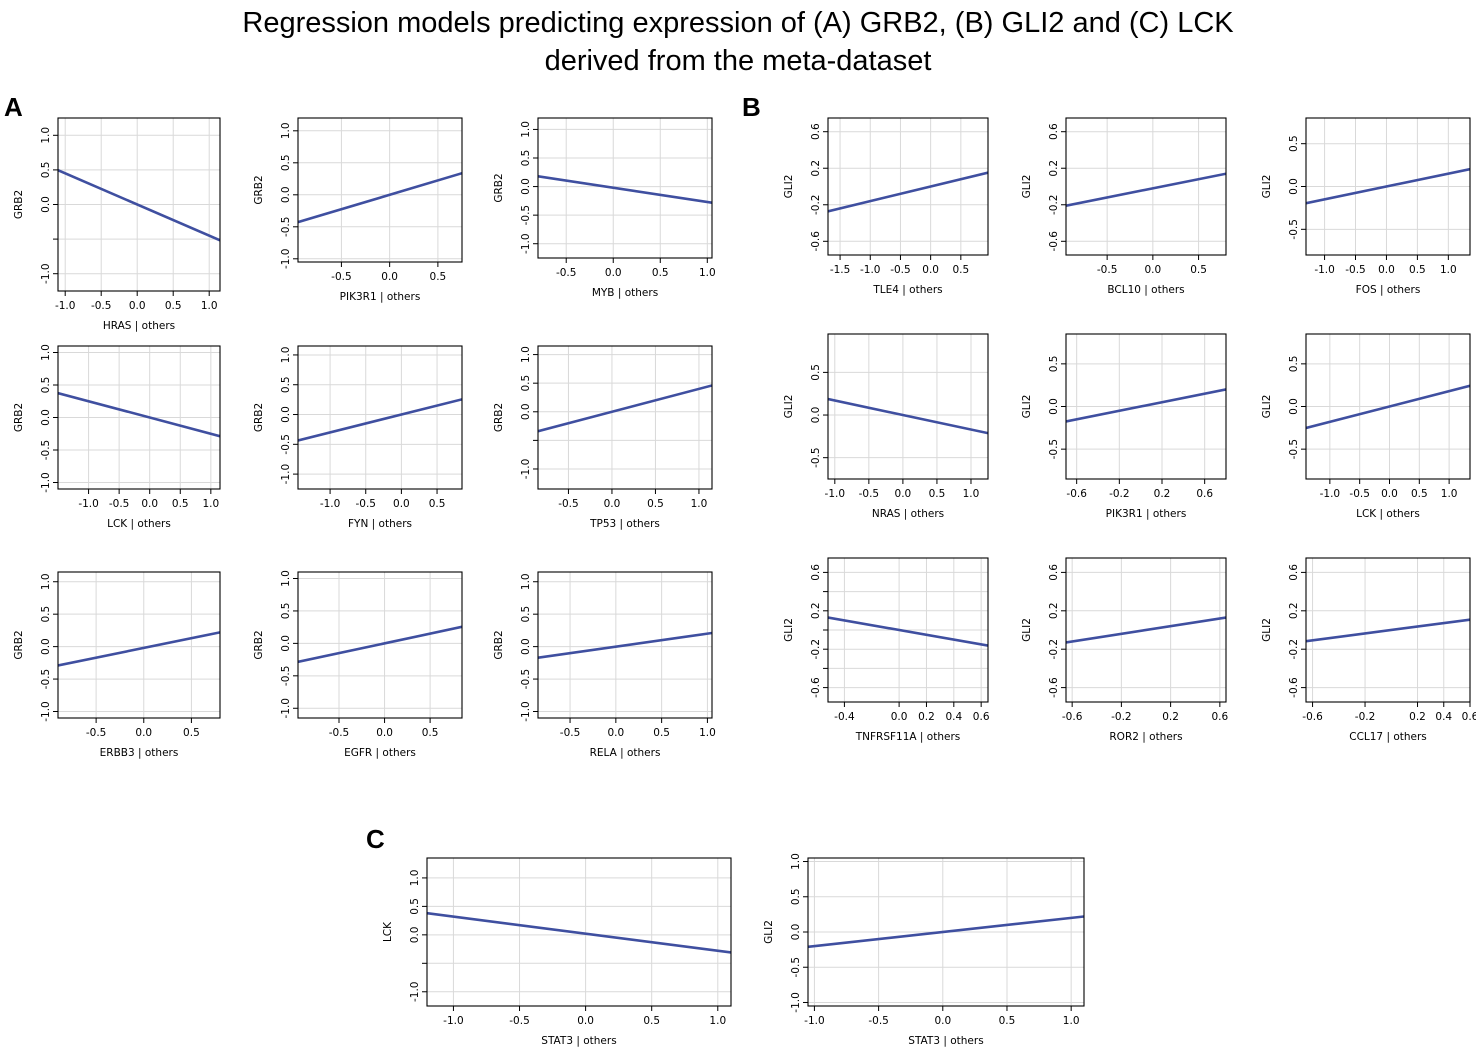 The image size is (1476, 1062). What do you see at coordinates (661, 733) in the screenshot?
I see `x-tick-label: 0.5` at bounding box center [661, 733].